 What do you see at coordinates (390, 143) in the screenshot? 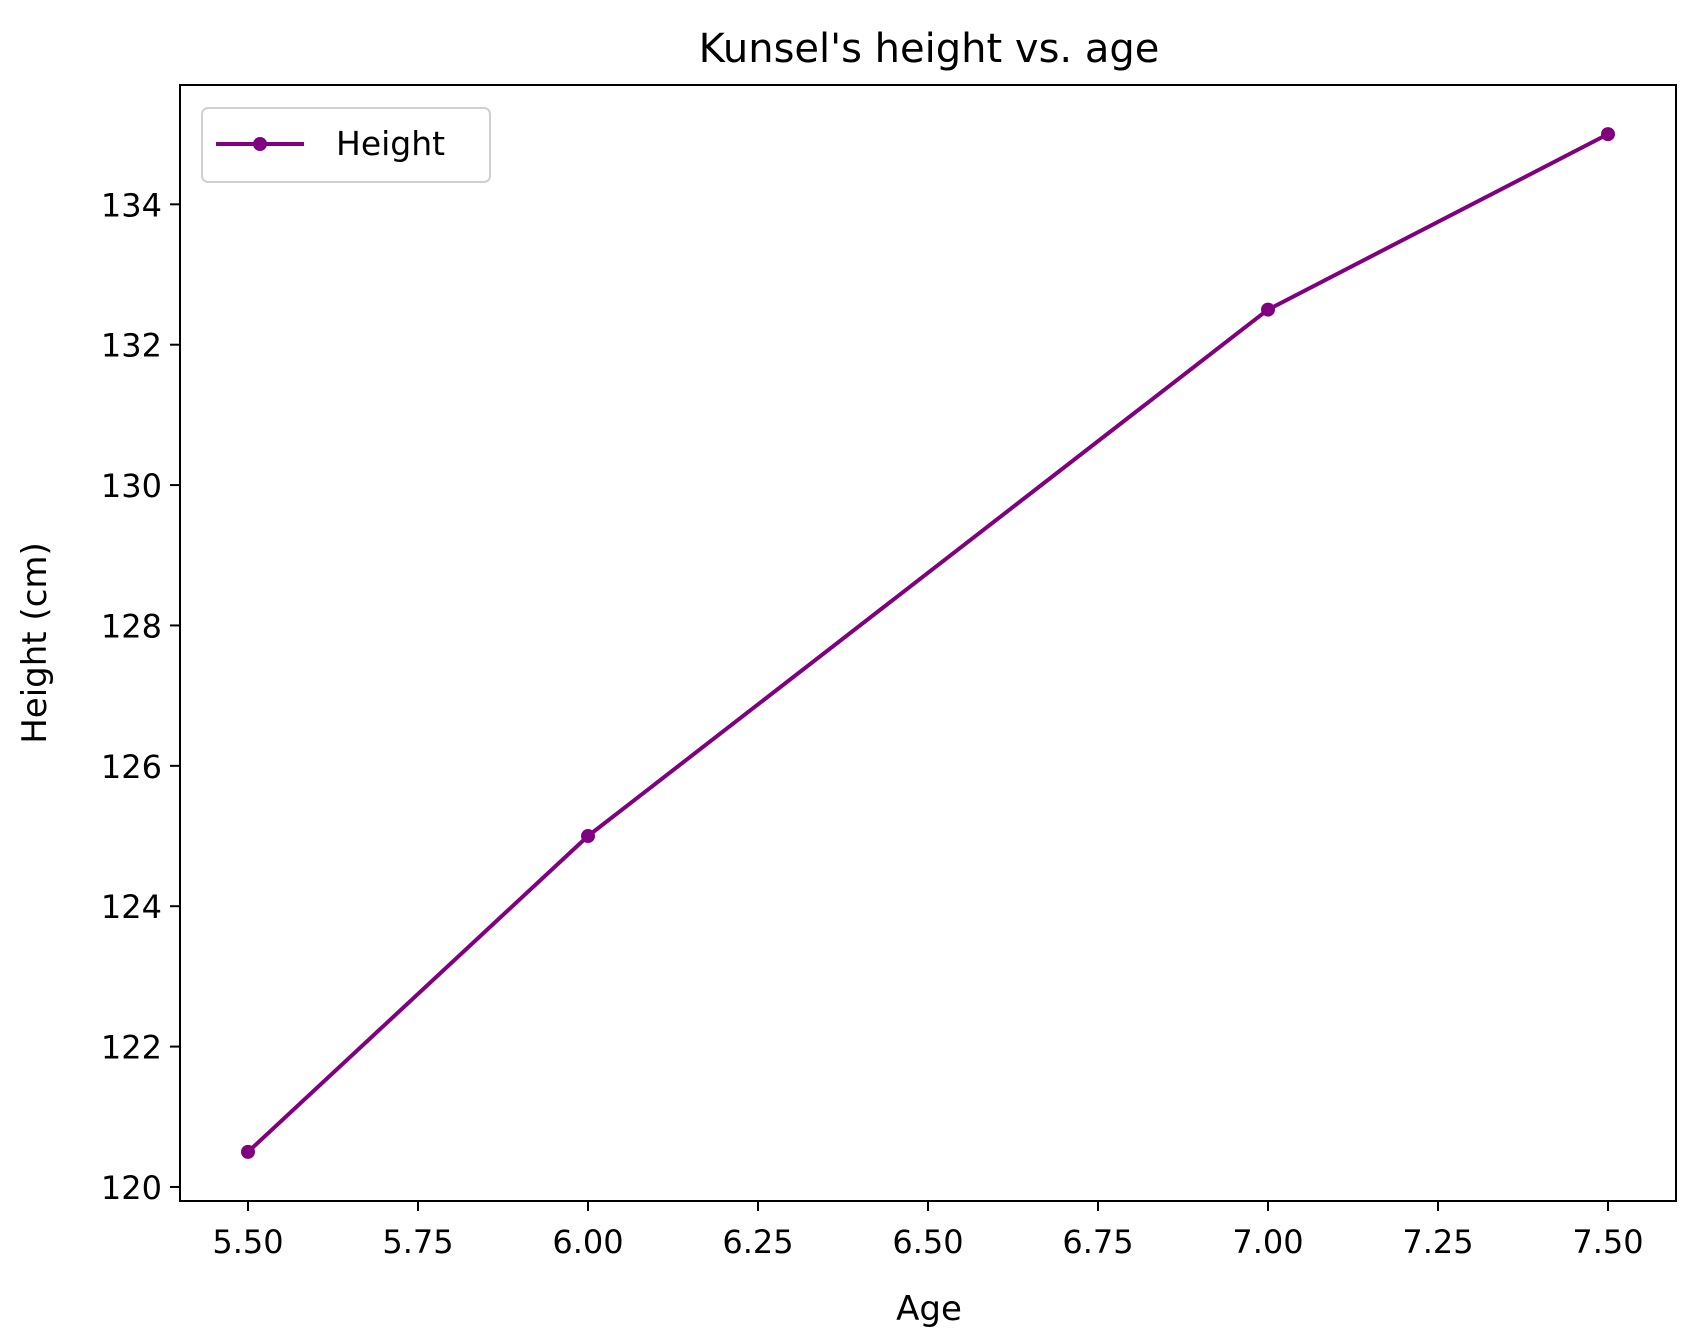
I see `legend-label-height: Height` at bounding box center [390, 143].